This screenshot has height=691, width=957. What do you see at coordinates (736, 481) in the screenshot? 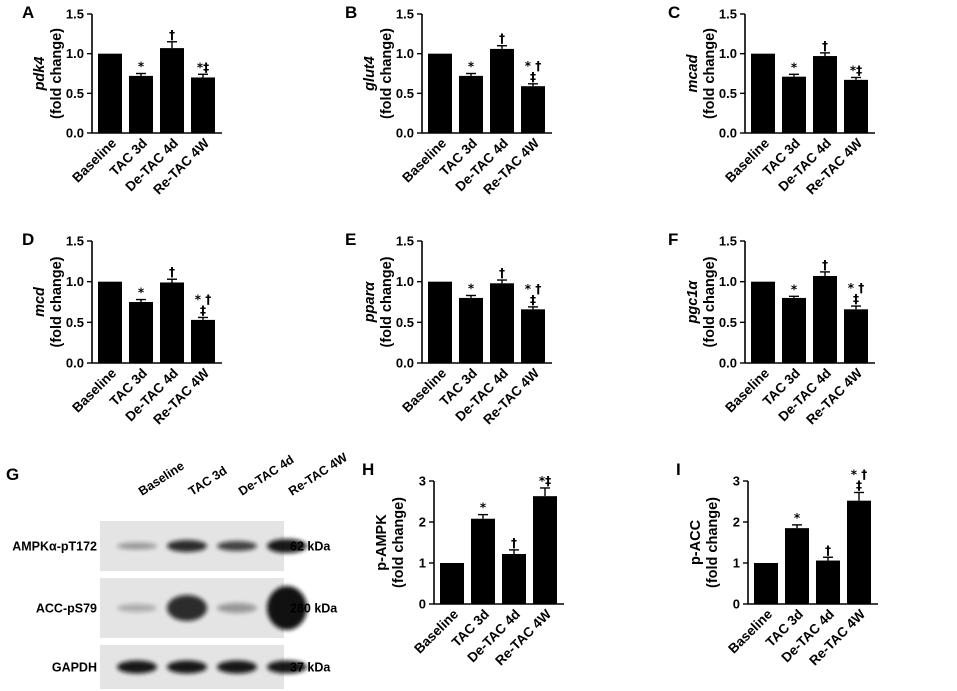
I see `y-tick-label: 3` at bounding box center [736, 481].